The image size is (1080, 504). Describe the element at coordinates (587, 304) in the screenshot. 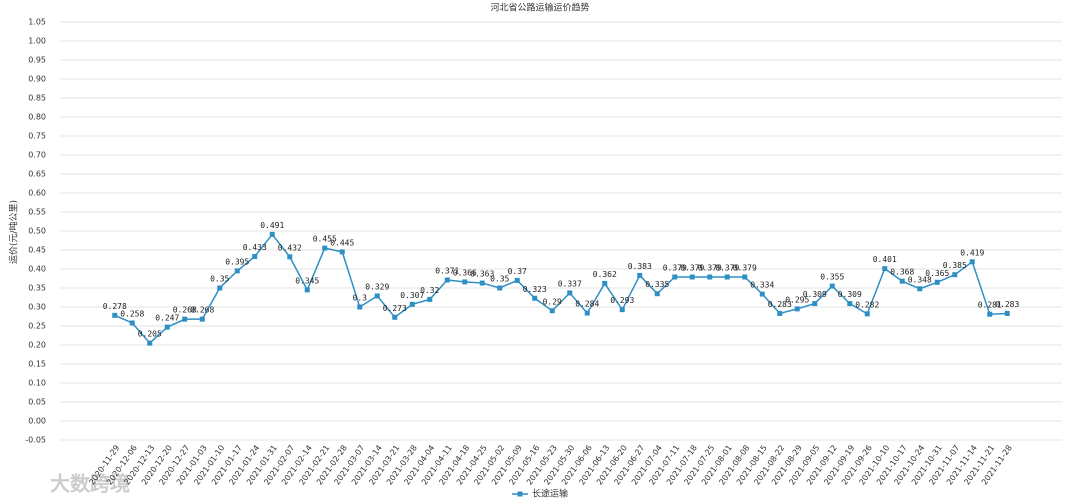

I see `value-label: 0.284` at that location.